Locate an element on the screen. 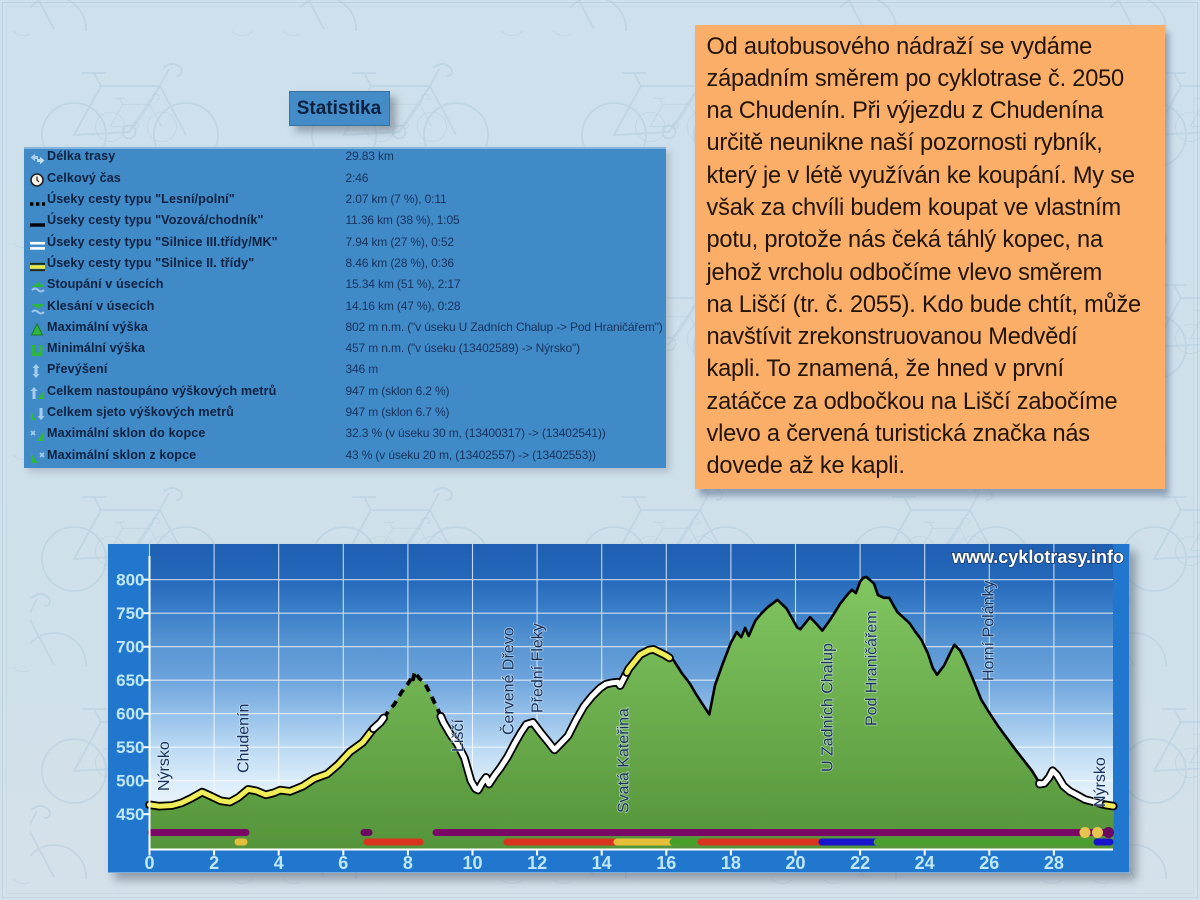 This screenshot has width=1200, height=900. svg-text: 550 is located at coordinates (130, 747).